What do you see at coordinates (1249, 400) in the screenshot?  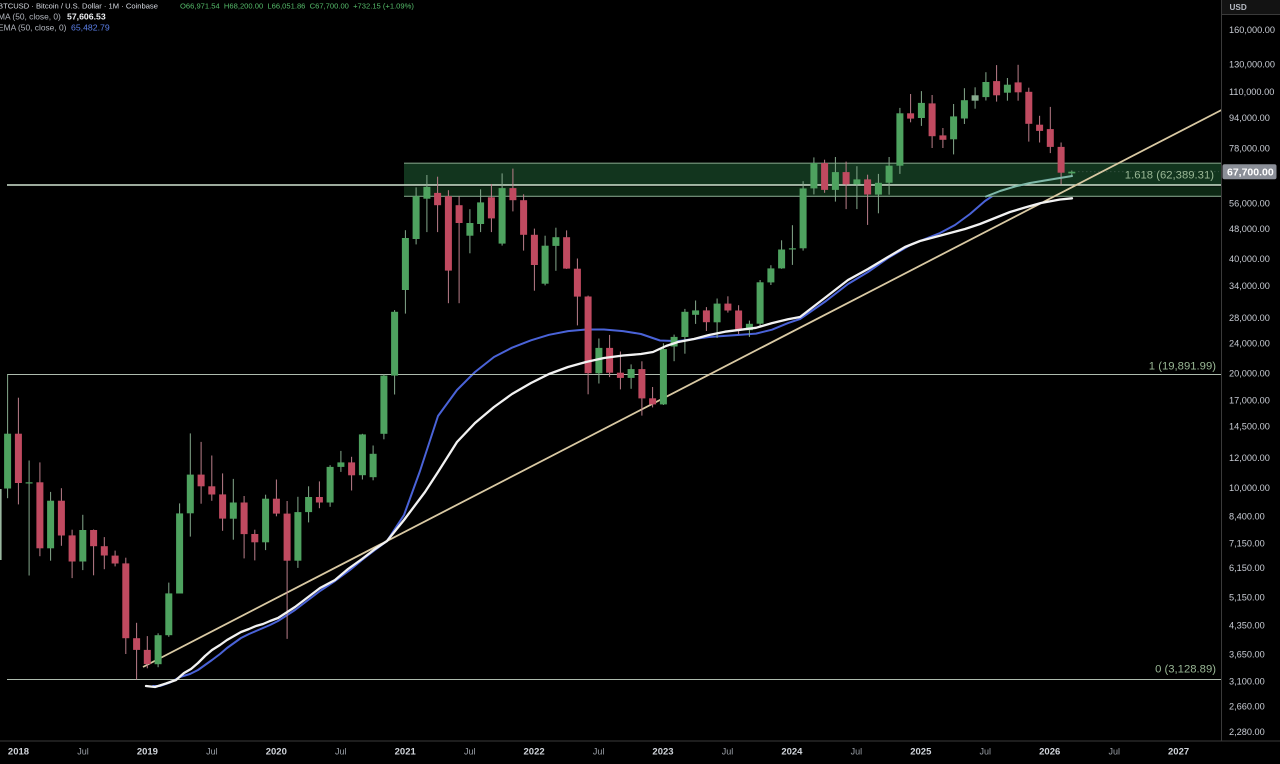 I see `svg-text: 17,000.00` at bounding box center [1249, 400].